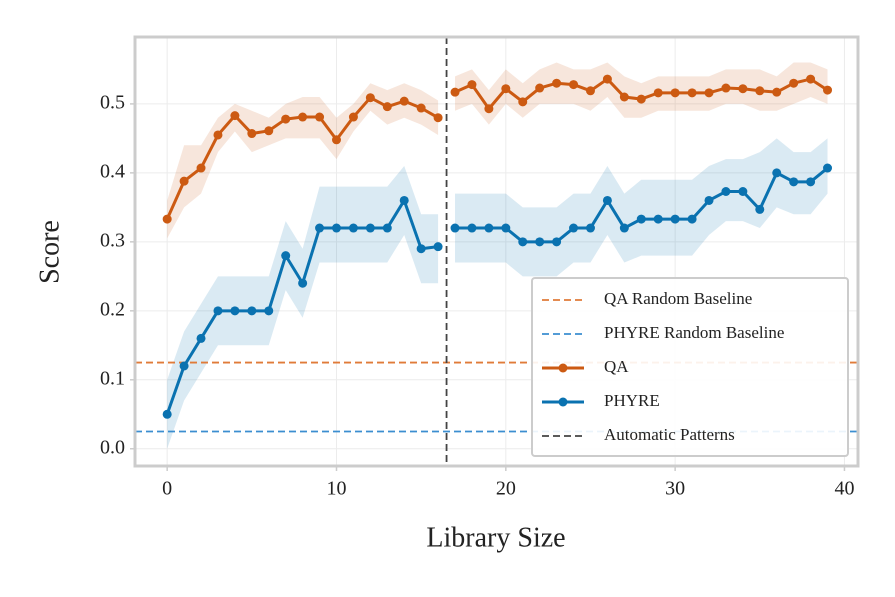 This screenshot has width=895, height=597. Describe the element at coordinates (112, 171) in the screenshot. I see `y-tick-label: 0.4` at that location.